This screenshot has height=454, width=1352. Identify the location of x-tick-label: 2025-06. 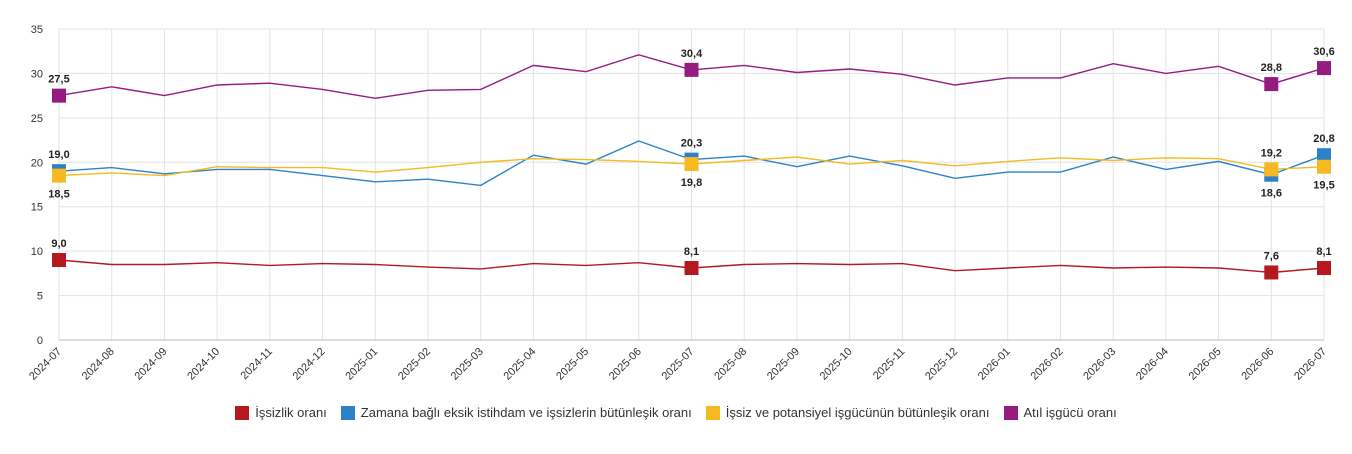
(625, 364).